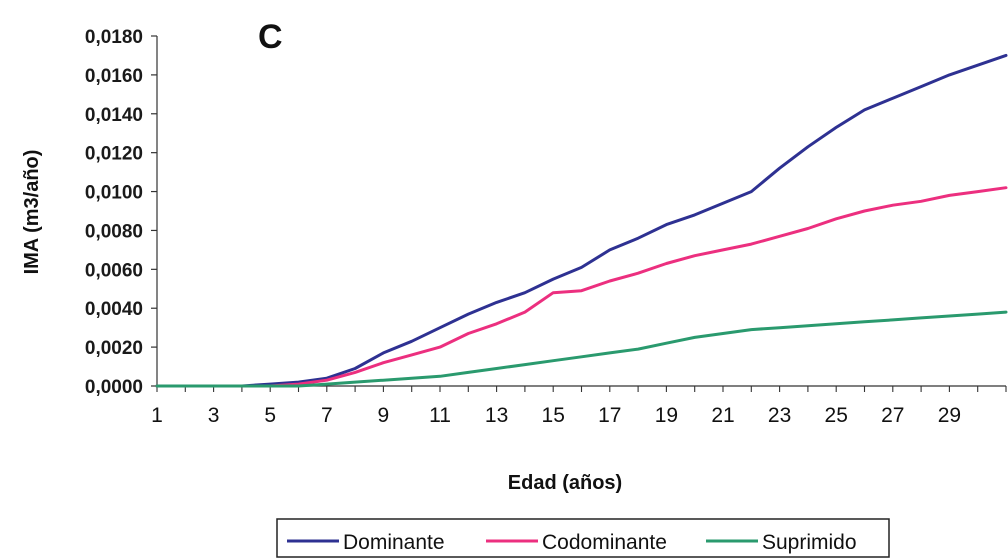  I want to click on x-tick-label: 11, so click(440, 415).